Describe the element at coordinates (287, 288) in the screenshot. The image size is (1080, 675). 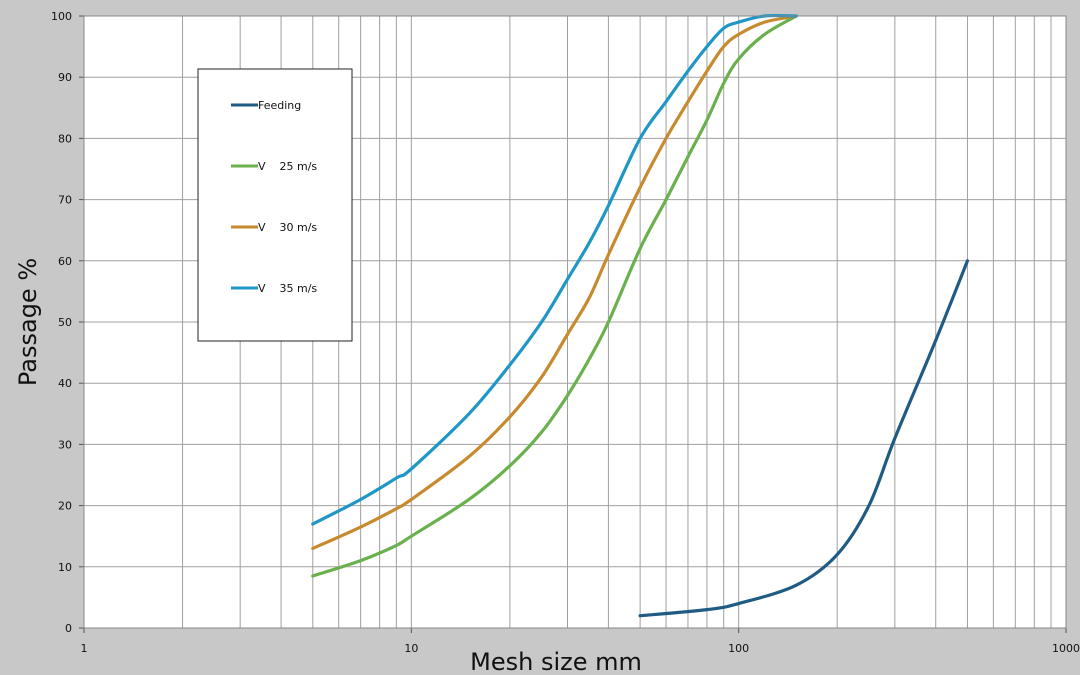
I see `legend-label: V 35 m/s` at that location.